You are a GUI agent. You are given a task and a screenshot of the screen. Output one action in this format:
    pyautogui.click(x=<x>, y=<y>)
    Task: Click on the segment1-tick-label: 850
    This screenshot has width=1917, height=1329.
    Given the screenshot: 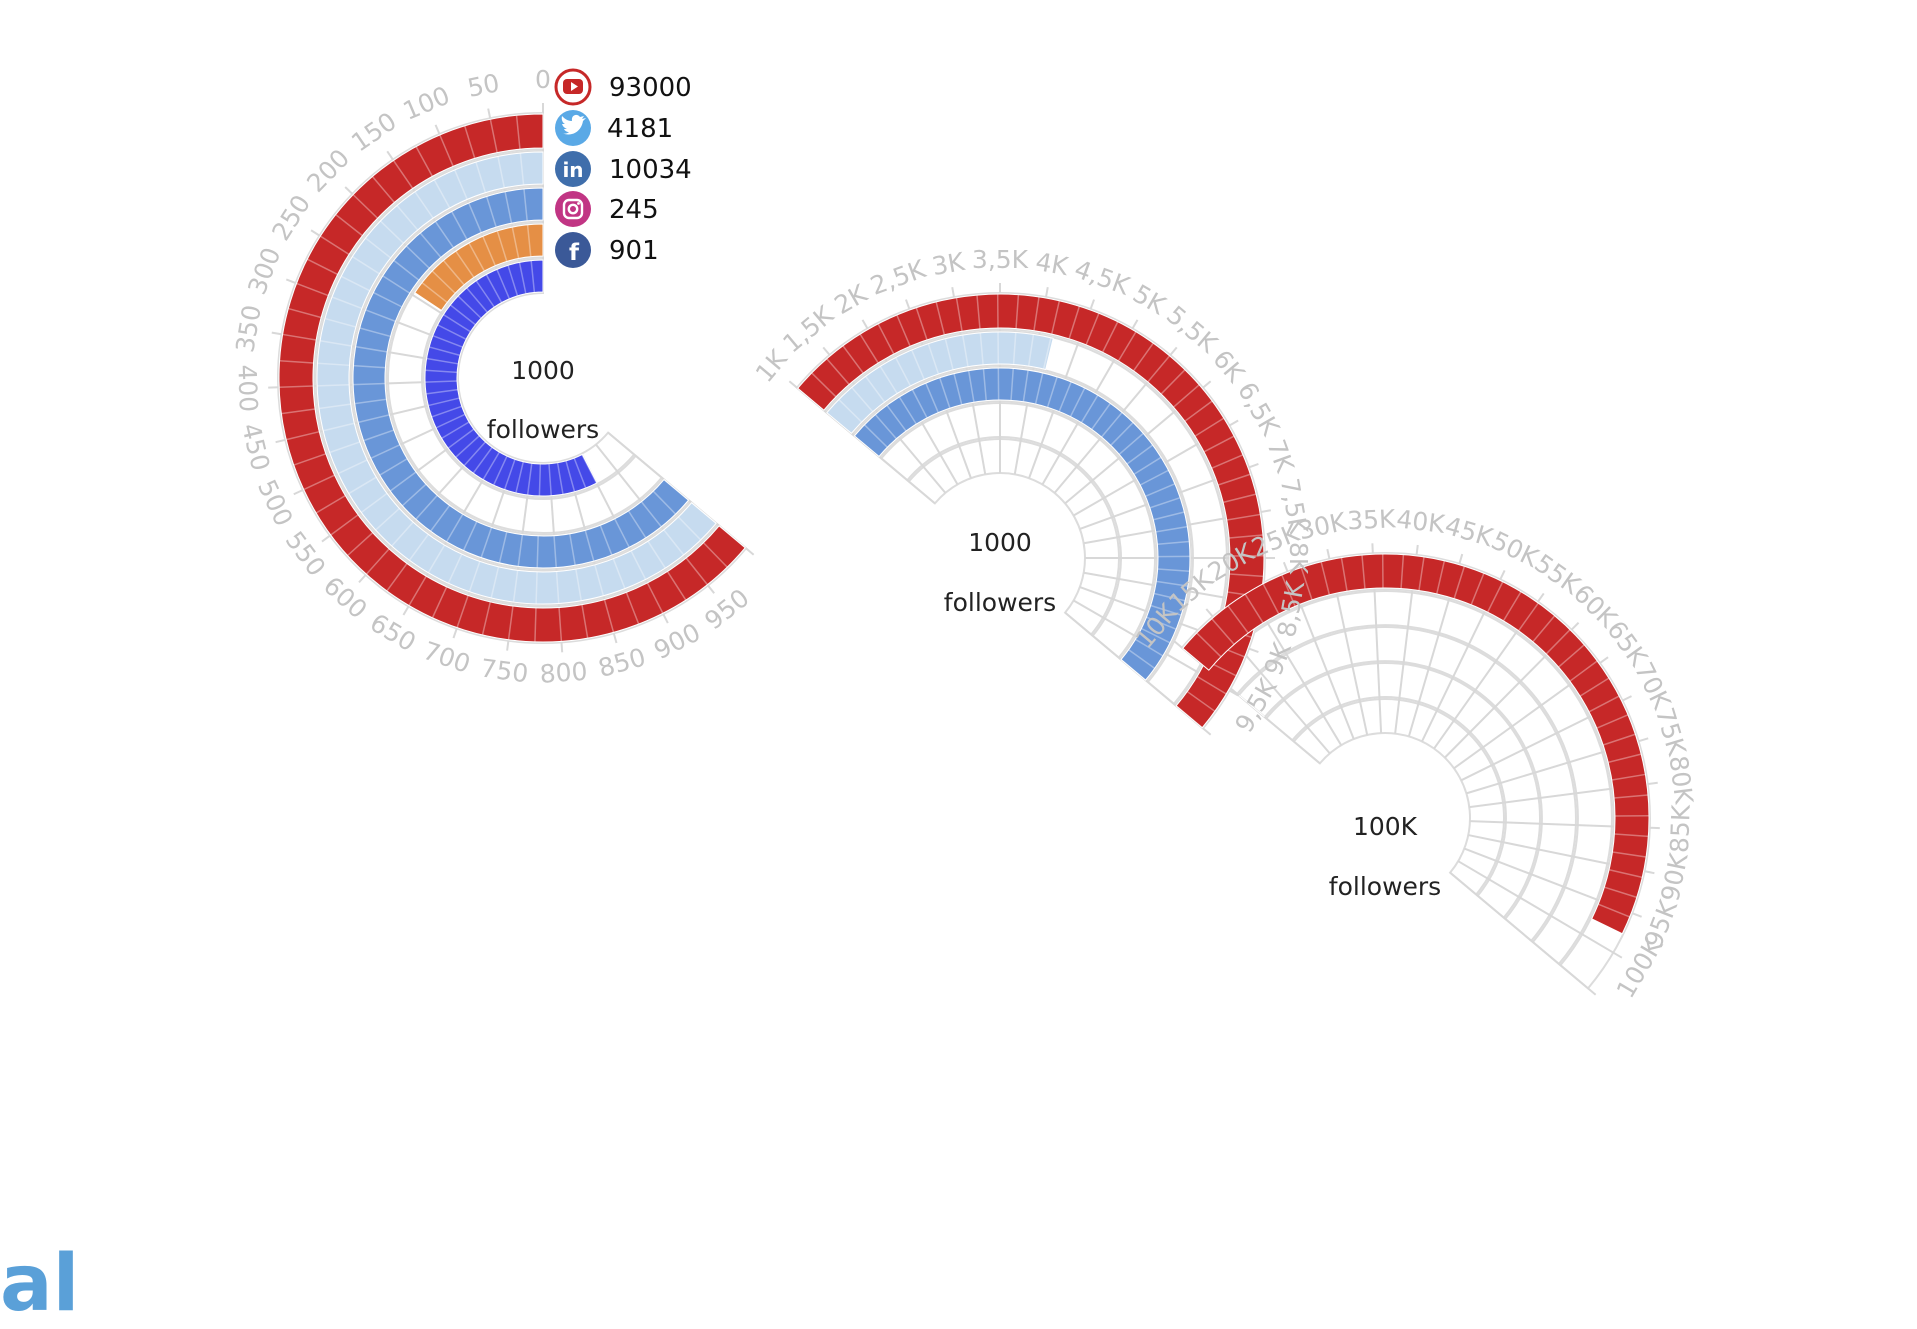 What is the action you would take?
    pyautogui.click(x=622, y=662)
    